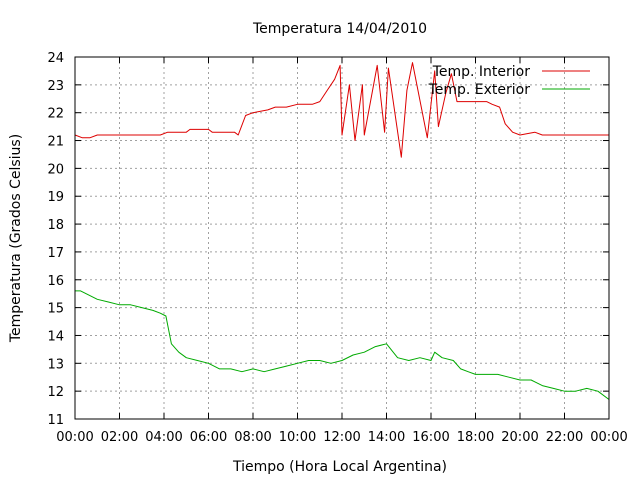 This screenshot has height=480, width=640. I want to click on y-tick-label: 11, so click(55, 420).